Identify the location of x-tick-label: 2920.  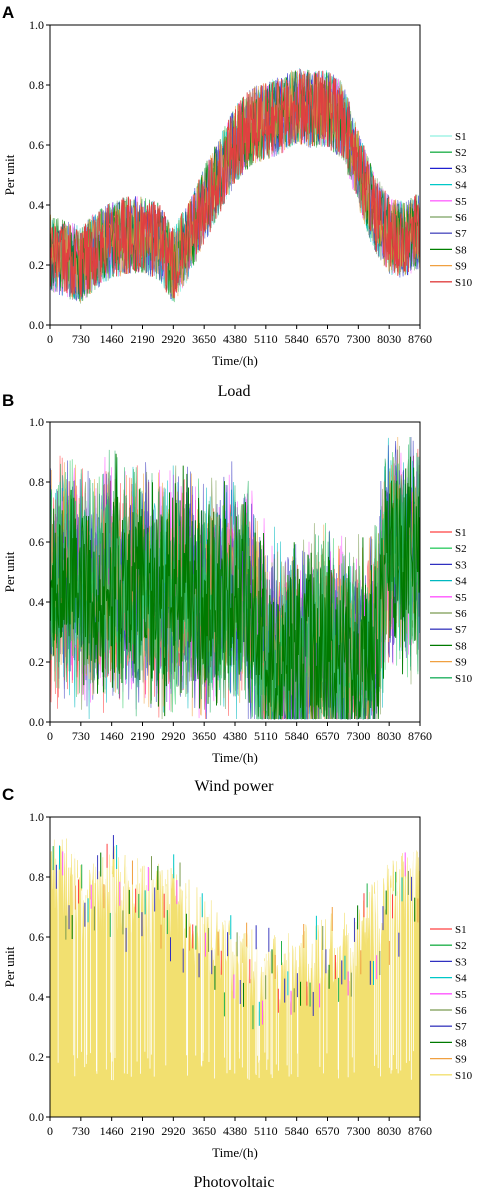
(173, 339).